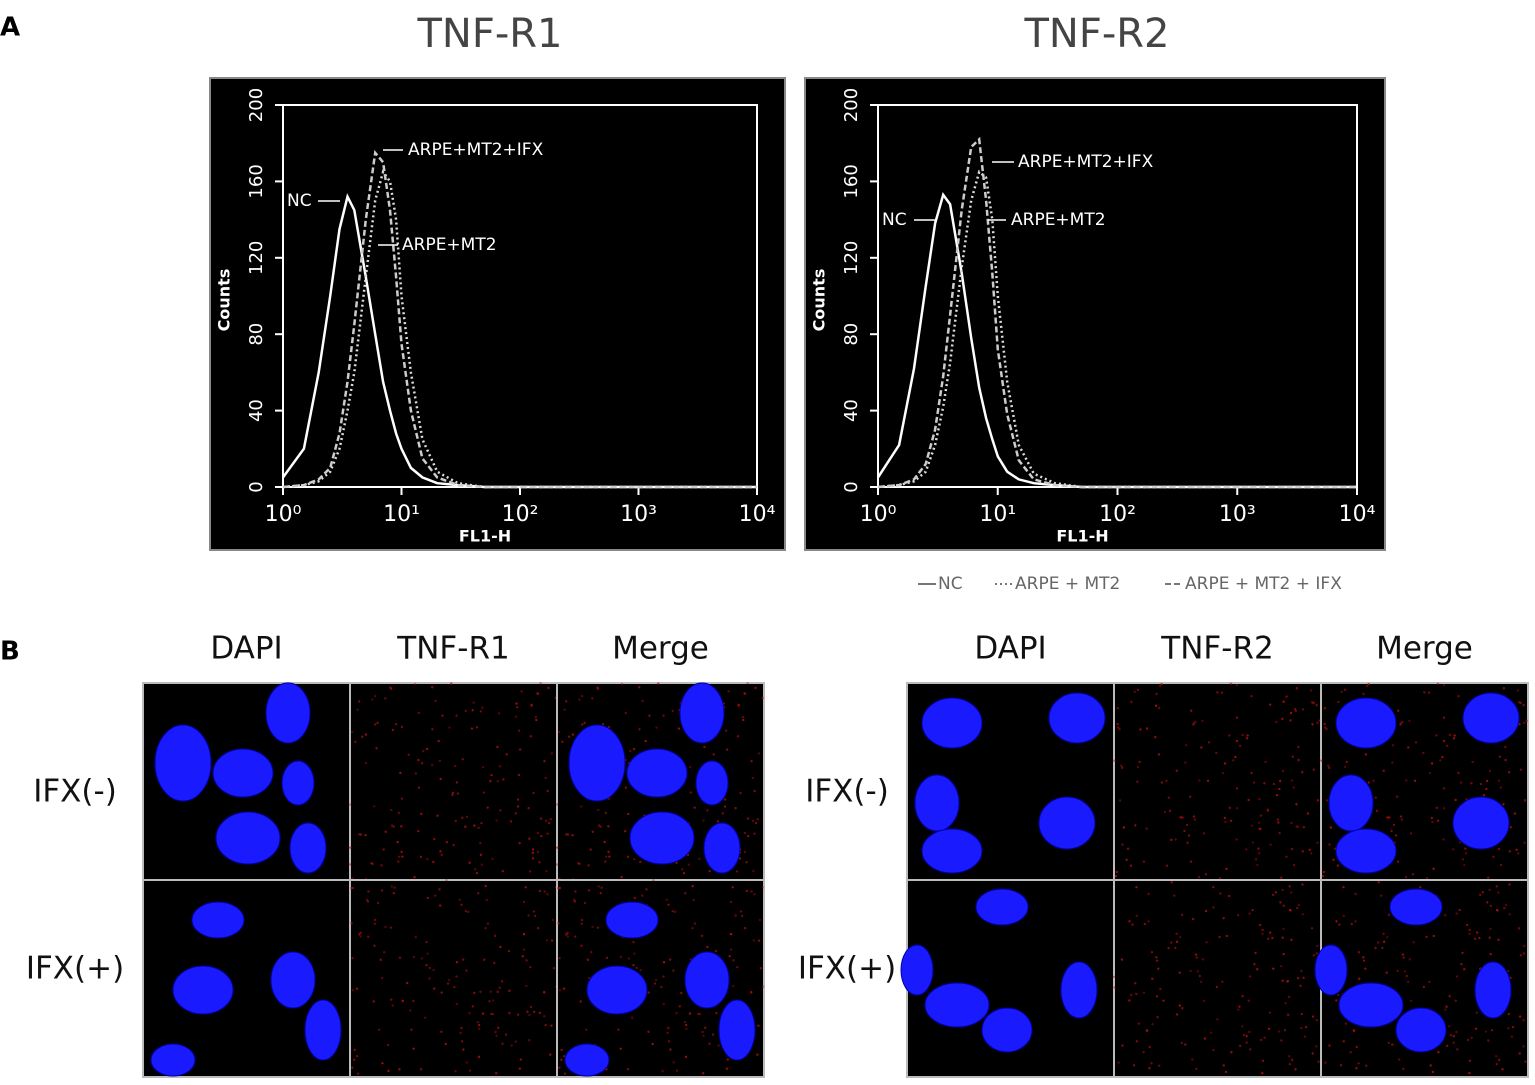  Describe the element at coordinates (519, 319) in the screenshot. I see `histogram-line` at that location.